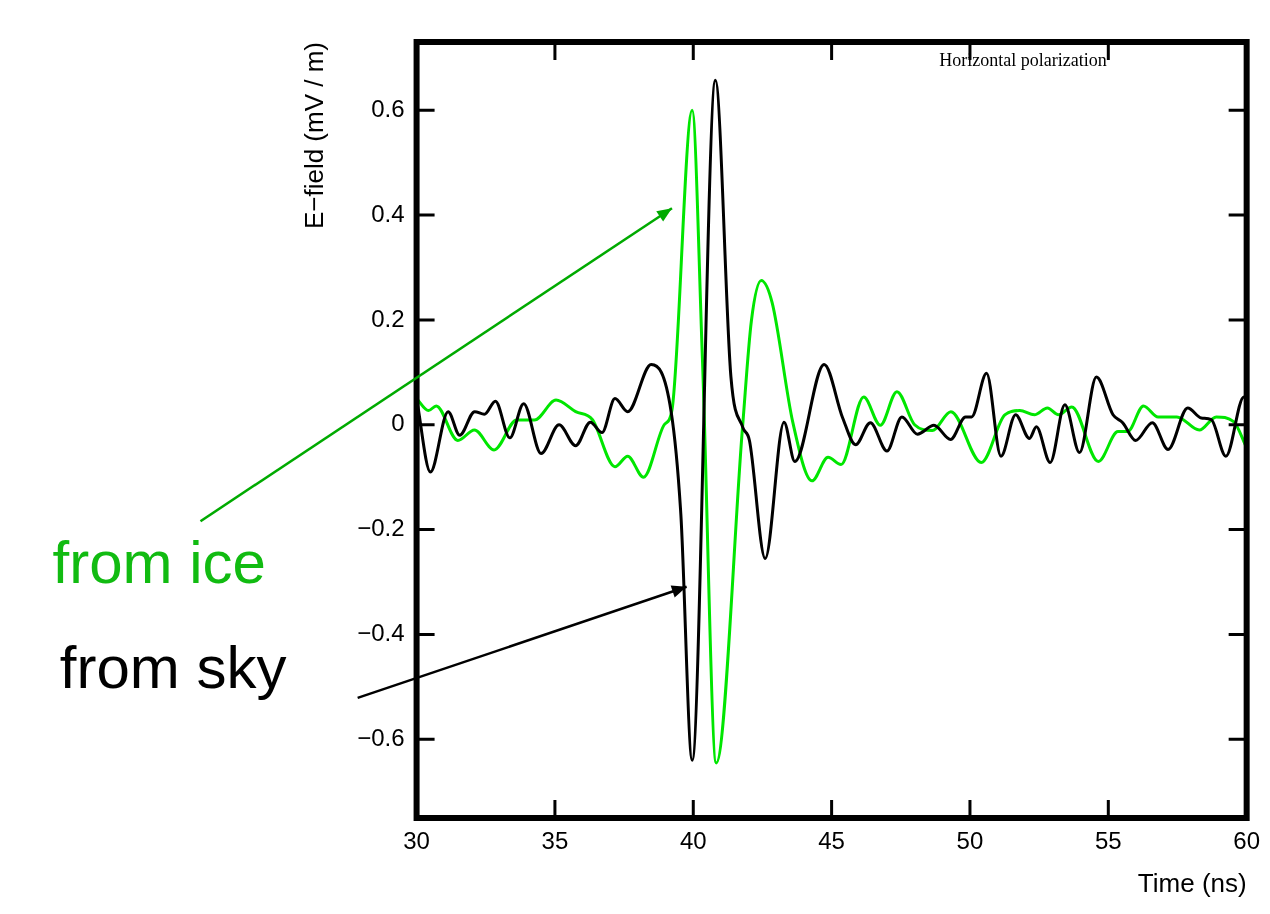  What do you see at coordinates (398, 423) in the screenshot?
I see `y-tick-label: 0` at bounding box center [398, 423].